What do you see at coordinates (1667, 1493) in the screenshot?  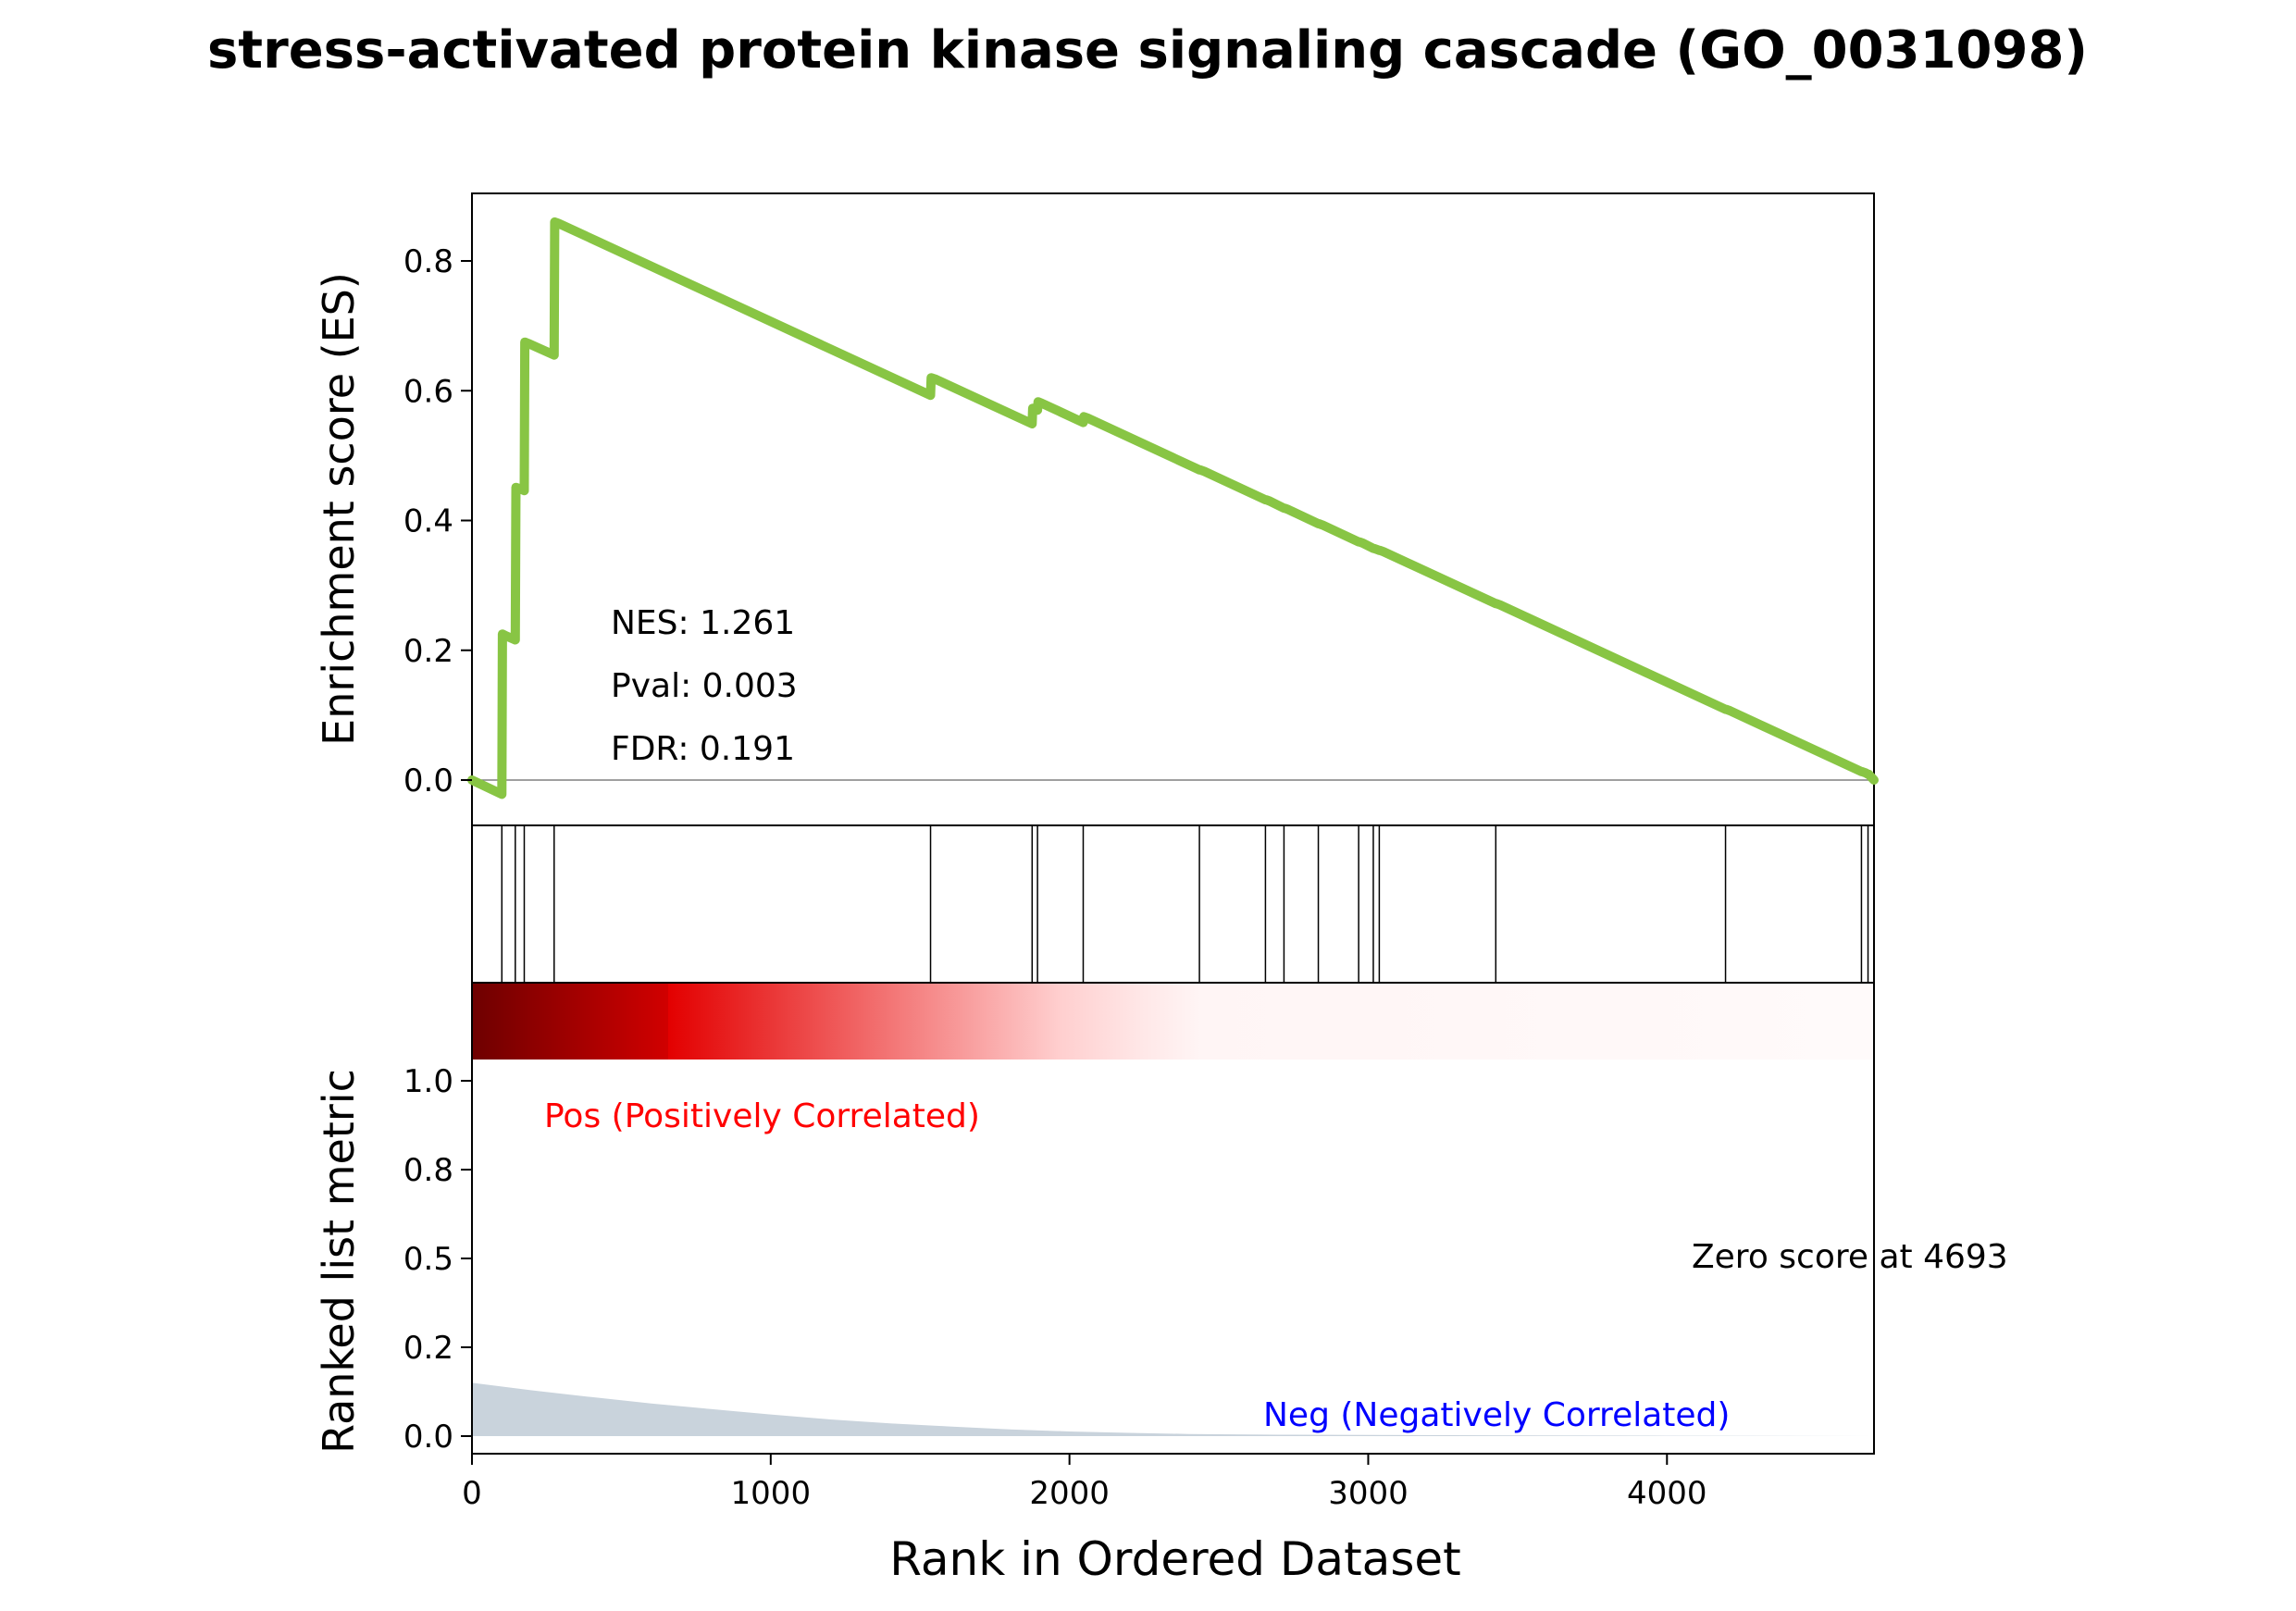 I see `x-tick-label: 4000` at bounding box center [1667, 1493].